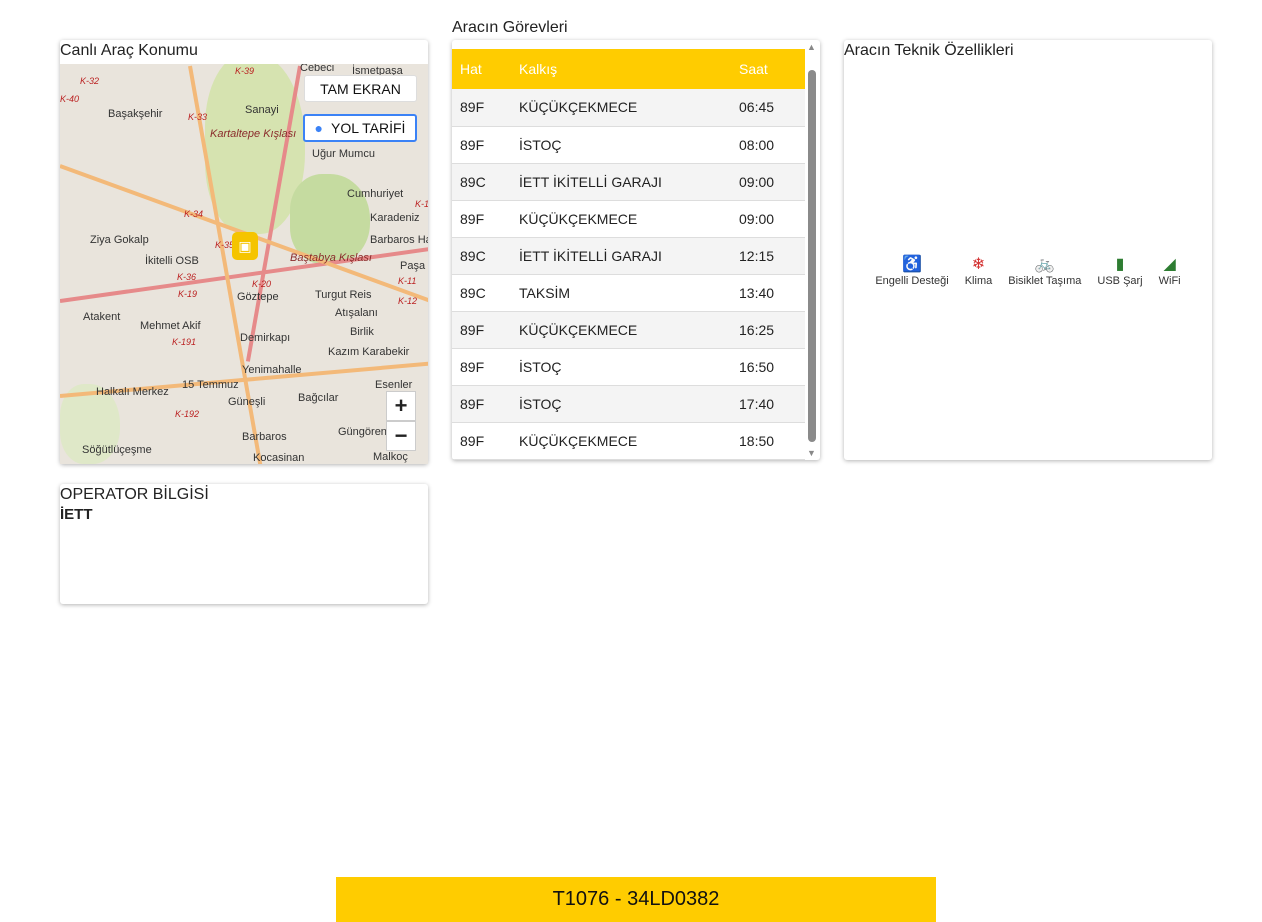 This screenshot has height=922, width=1262. What do you see at coordinates (628, 108) in the screenshot?
I see `table-row: 89F KÜÇÜKÇEKMECE 06:45` at bounding box center [628, 108].